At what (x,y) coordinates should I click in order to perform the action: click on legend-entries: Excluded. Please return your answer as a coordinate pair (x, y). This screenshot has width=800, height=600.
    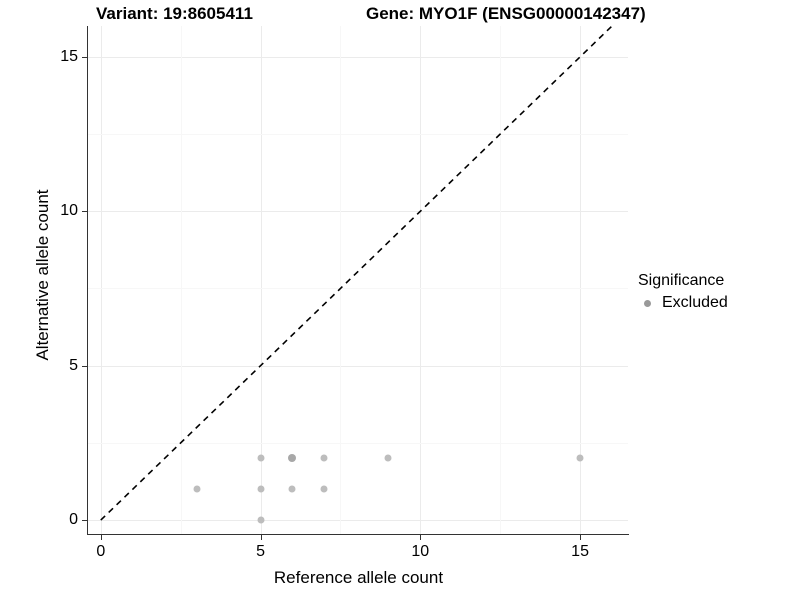
    Looking at the image, I should click on (683, 303).